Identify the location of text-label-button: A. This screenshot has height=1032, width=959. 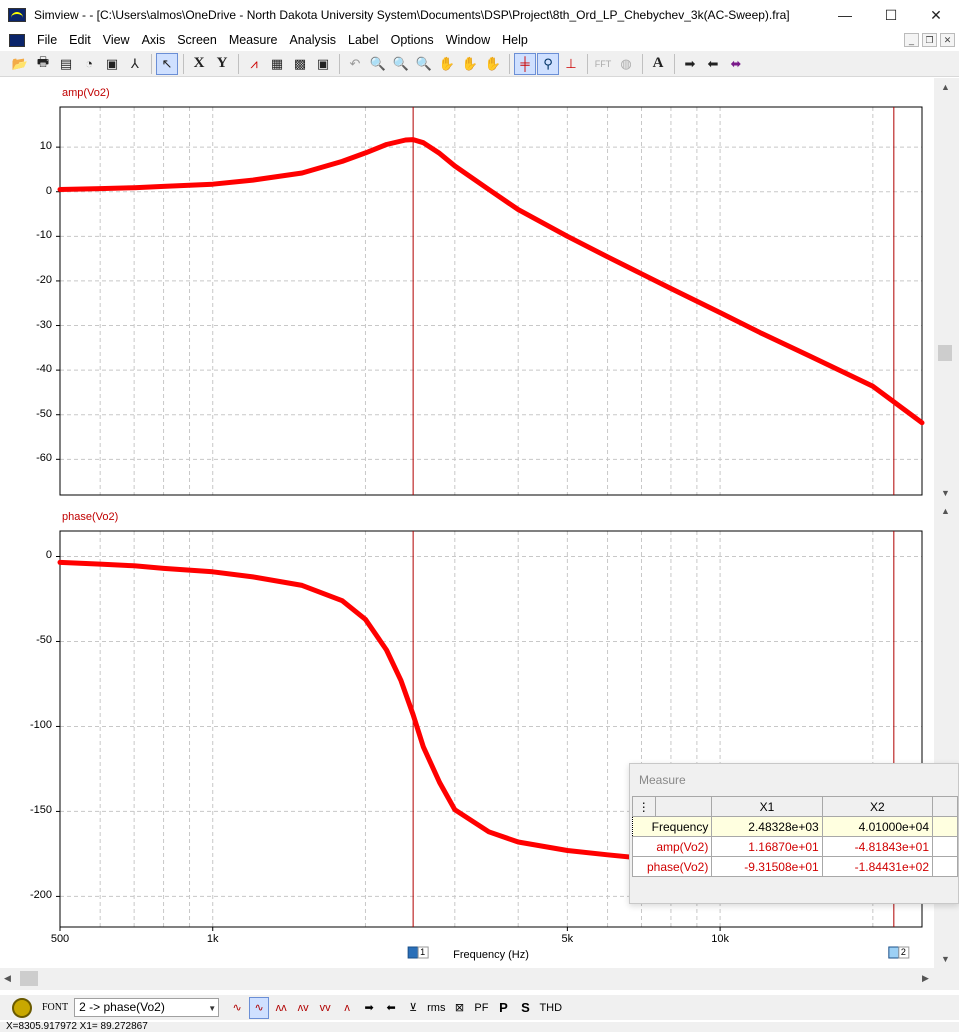
(658, 63).